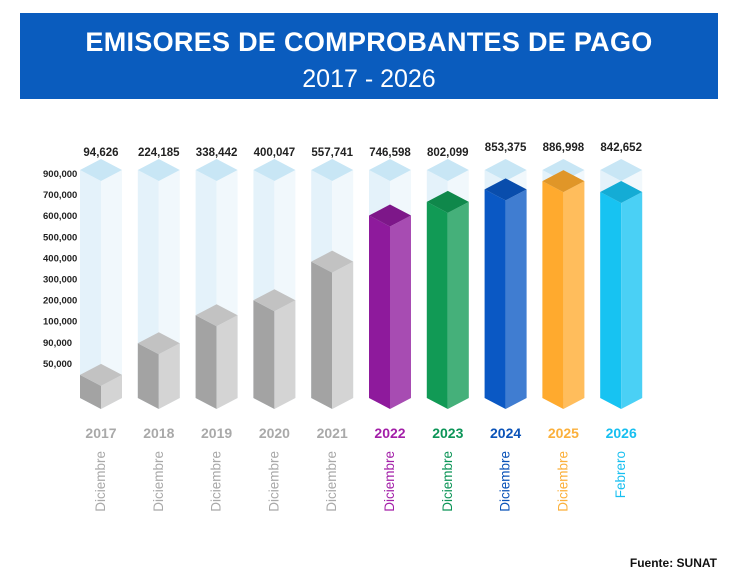 The height and width of the screenshot is (587, 739). What do you see at coordinates (60, 280) in the screenshot?
I see `y-tick-label: 300,000` at bounding box center [60, 280].